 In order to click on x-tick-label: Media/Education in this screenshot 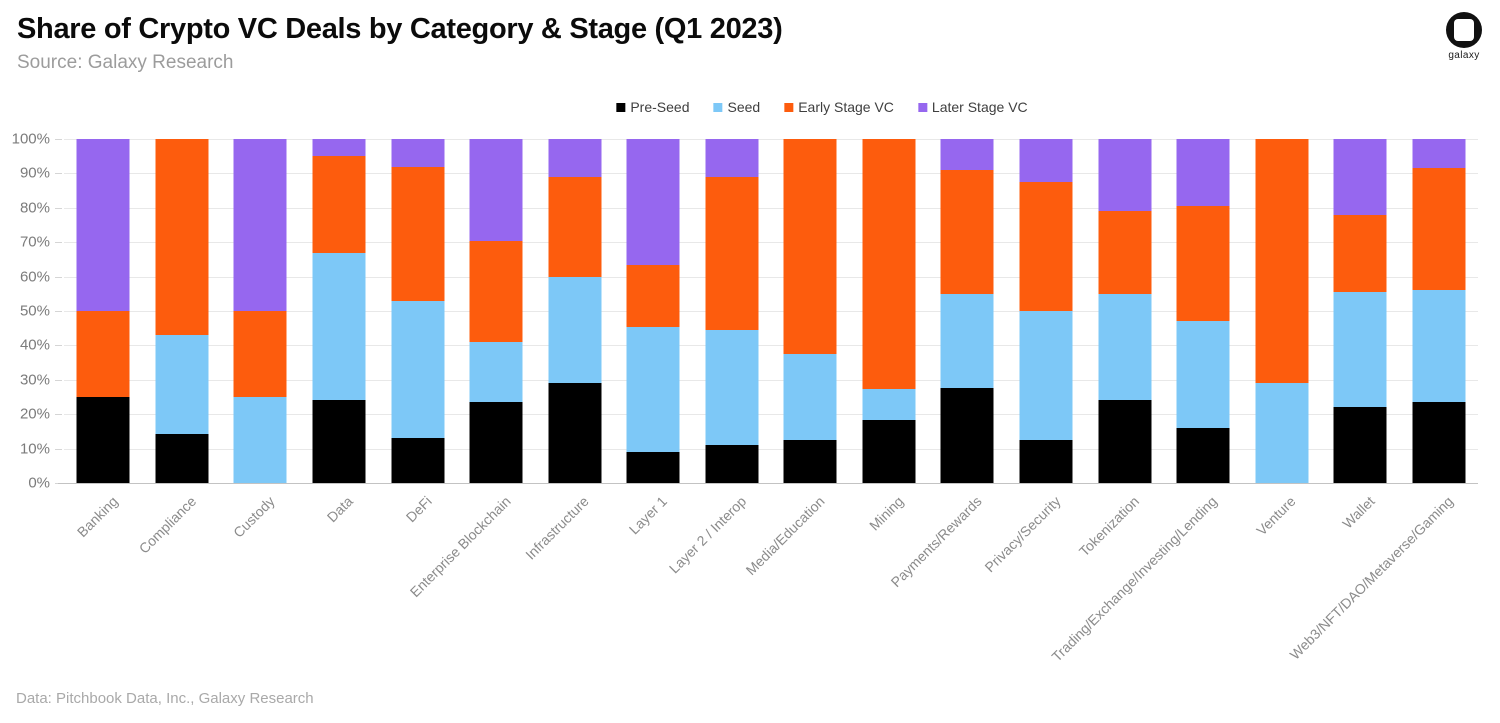, I will do `click(785, 536)`.